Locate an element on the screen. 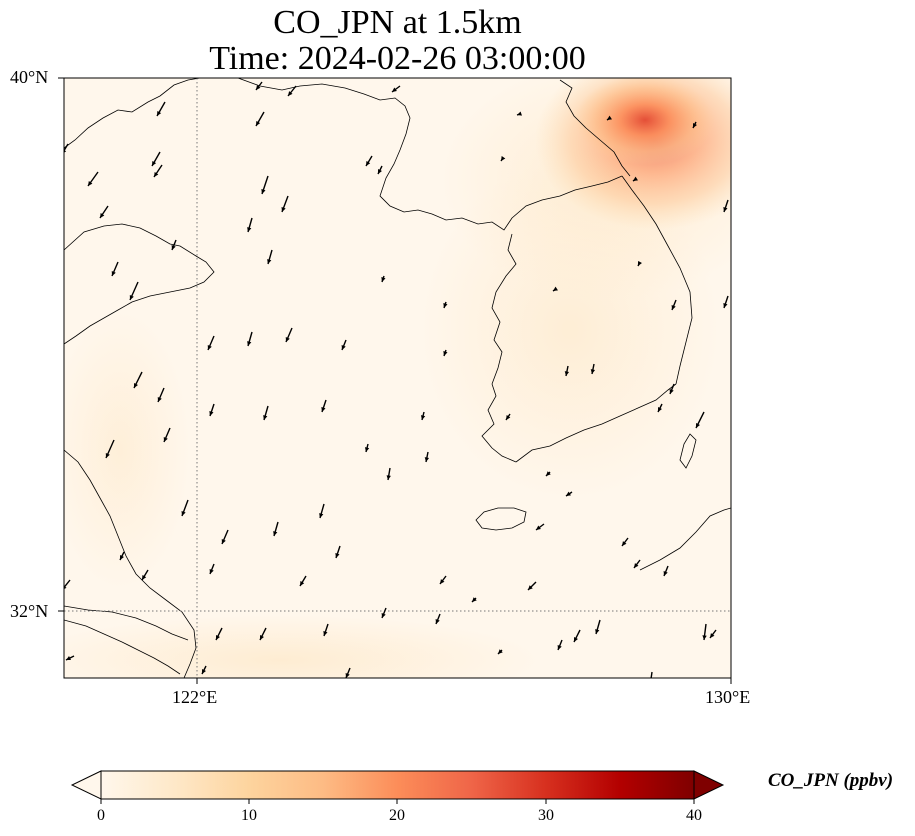  coastline-south-korea-west is located at coordinates (499, 423).